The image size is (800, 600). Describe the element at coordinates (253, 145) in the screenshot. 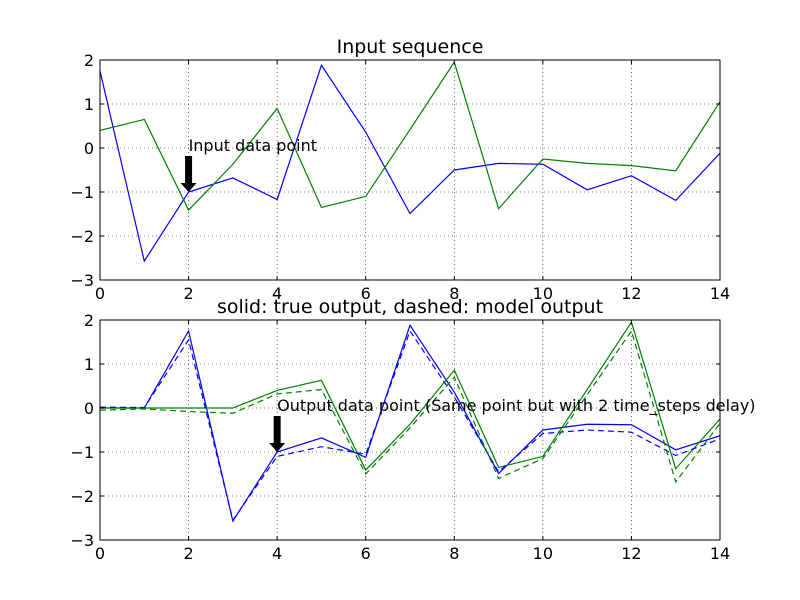

I see `annotation-text: Input data point` at that location.